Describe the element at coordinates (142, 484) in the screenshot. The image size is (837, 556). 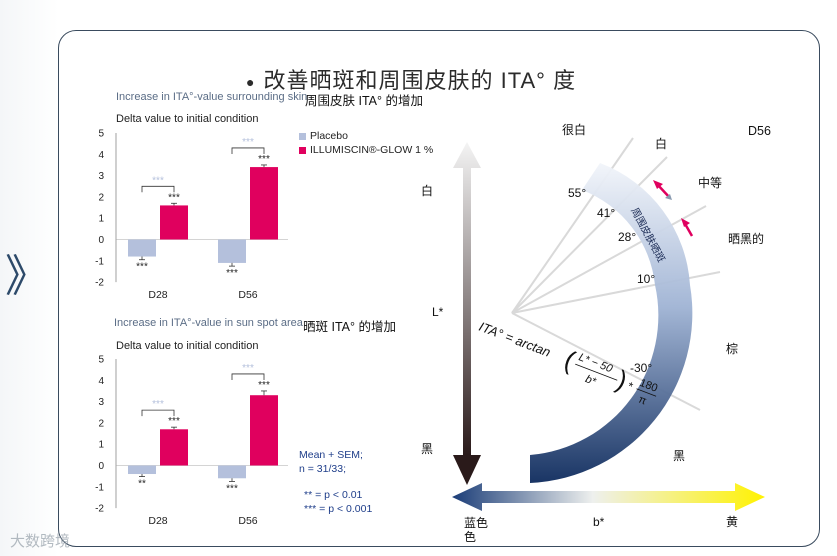
I see `chart2-sig-label: **` at that location.